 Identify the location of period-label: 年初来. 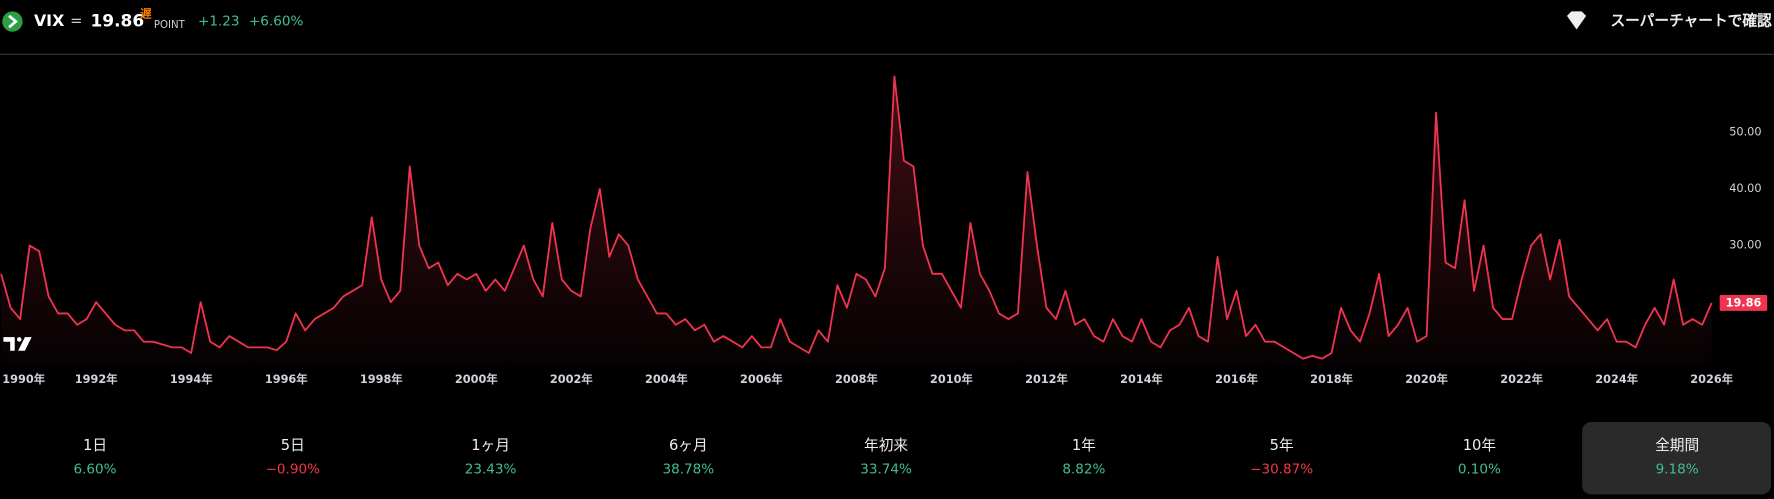
(886, 445).